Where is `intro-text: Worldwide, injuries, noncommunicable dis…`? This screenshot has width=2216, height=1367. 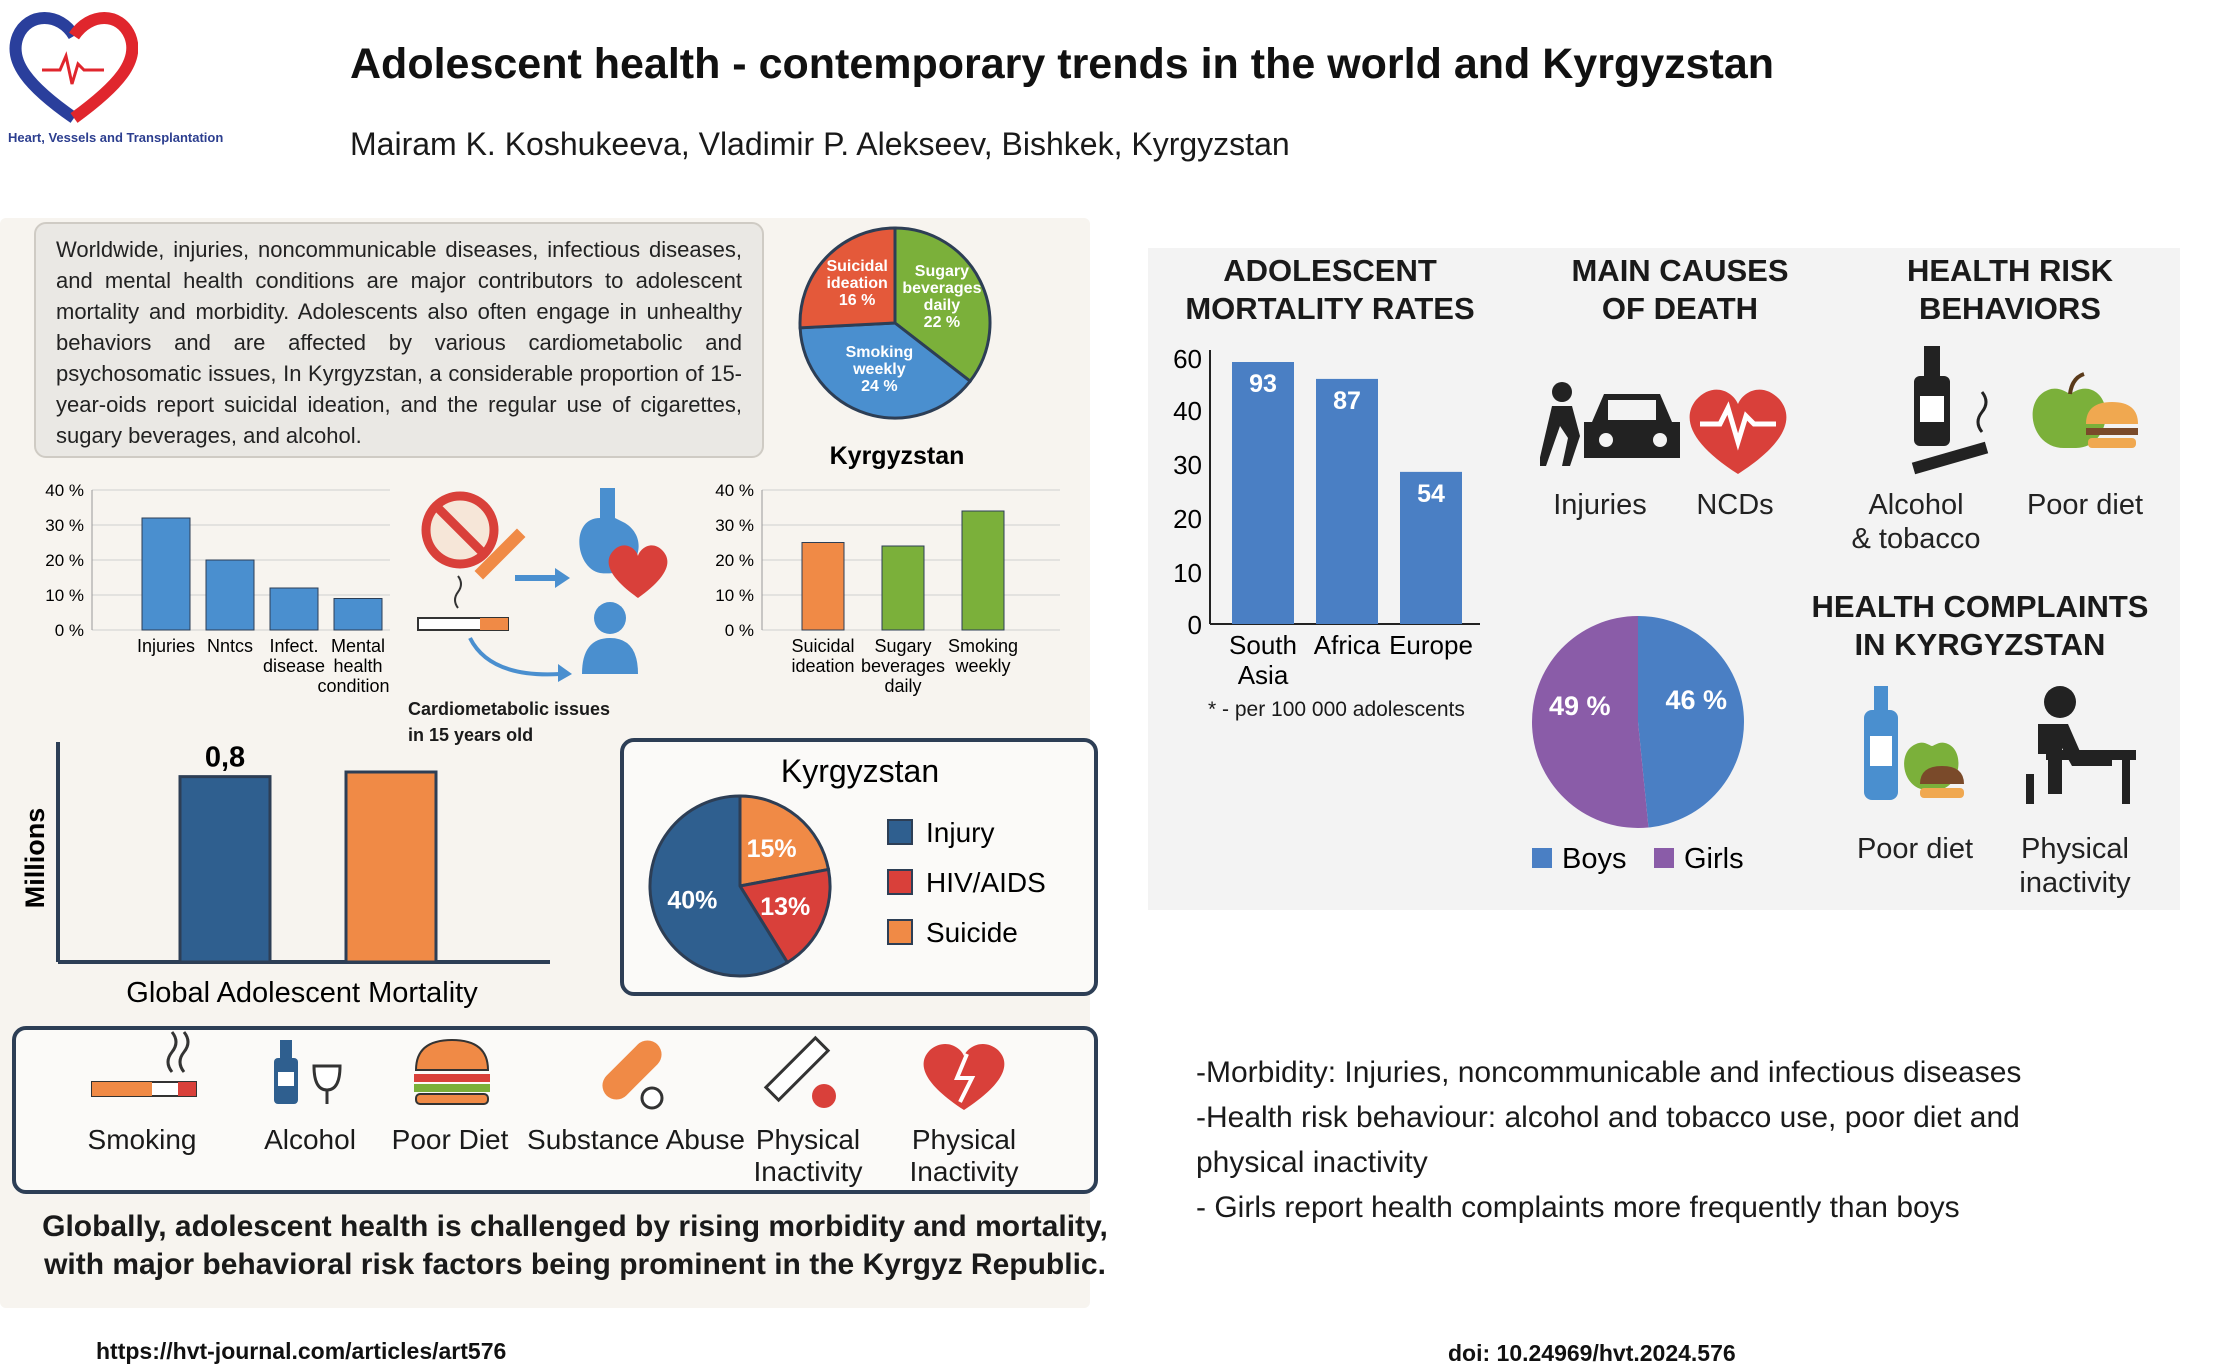 intro-text: Worldwide, injuries, noncommunicable dis… is located at coordinates (399, 340).